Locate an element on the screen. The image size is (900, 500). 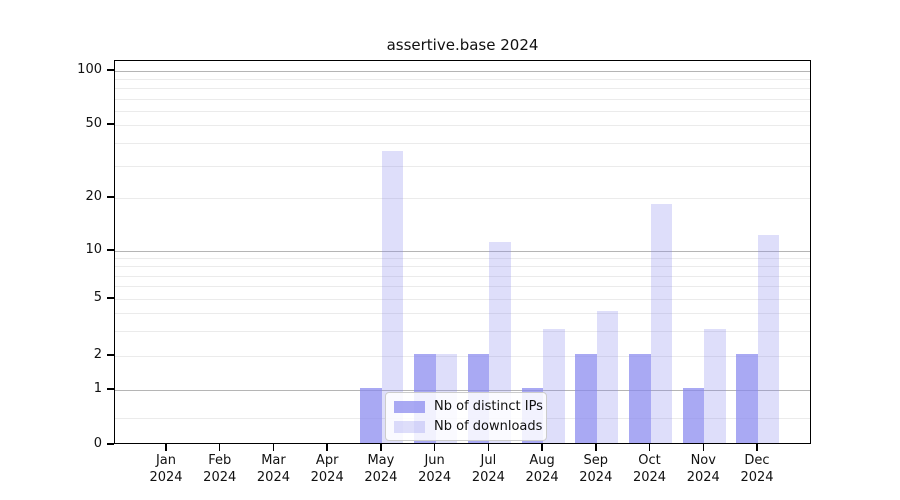
x-tick-line: Sep is located at coordinates (596, 460).